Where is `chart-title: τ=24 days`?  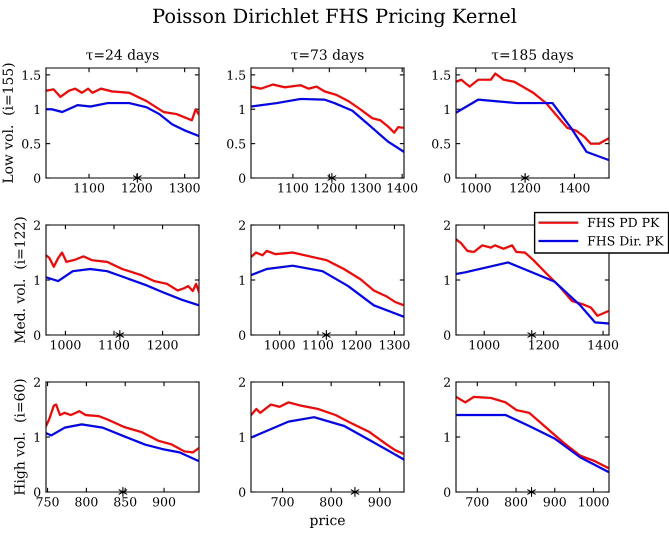
chart-title: τ=24 days is located at coordinates (122, 56).